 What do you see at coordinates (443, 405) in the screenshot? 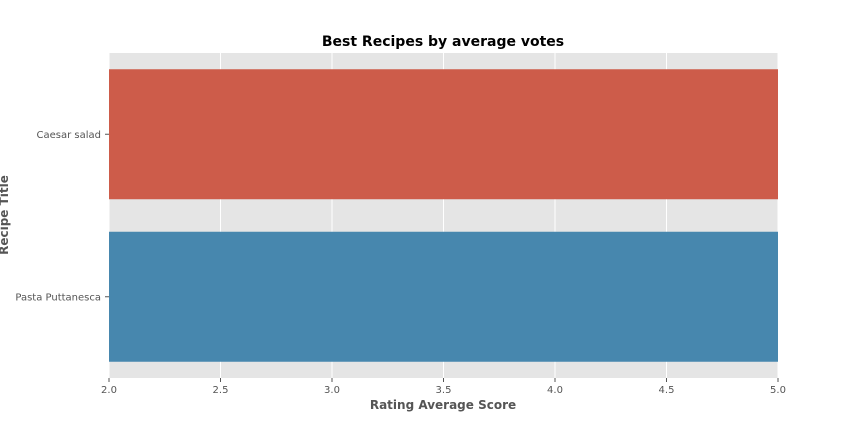
I see `x-axis-label: Rating Average Score` at bounding box center [443, 405].